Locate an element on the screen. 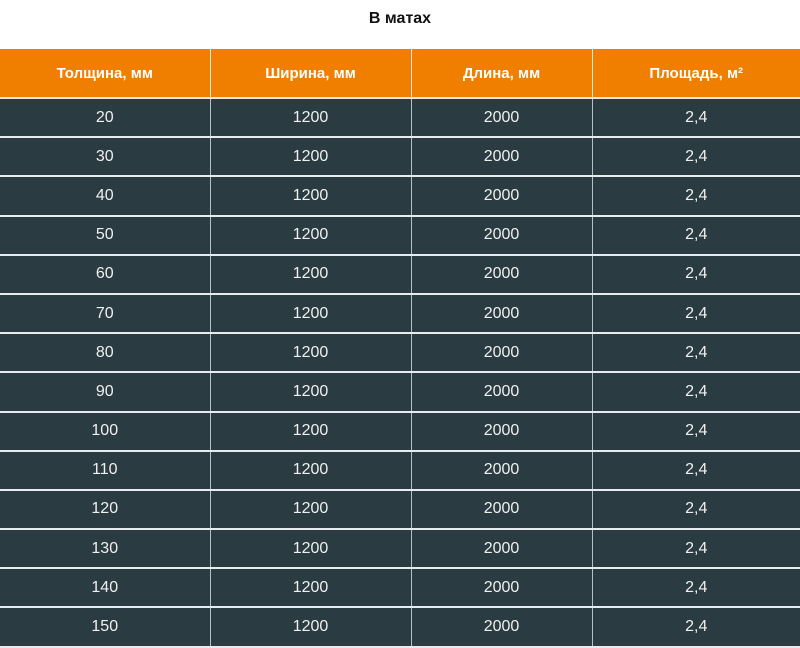  table-row: 70 1200 2000 2,4 is located at coordinates (400, 314).